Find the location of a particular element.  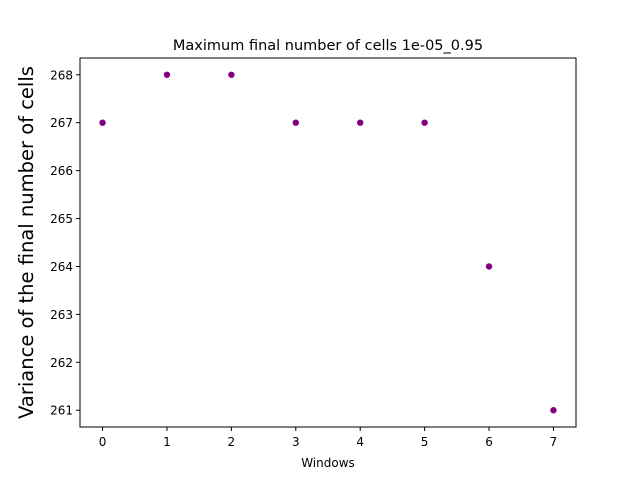

y-tick-label: 263 is located at coordinates (61, 315).